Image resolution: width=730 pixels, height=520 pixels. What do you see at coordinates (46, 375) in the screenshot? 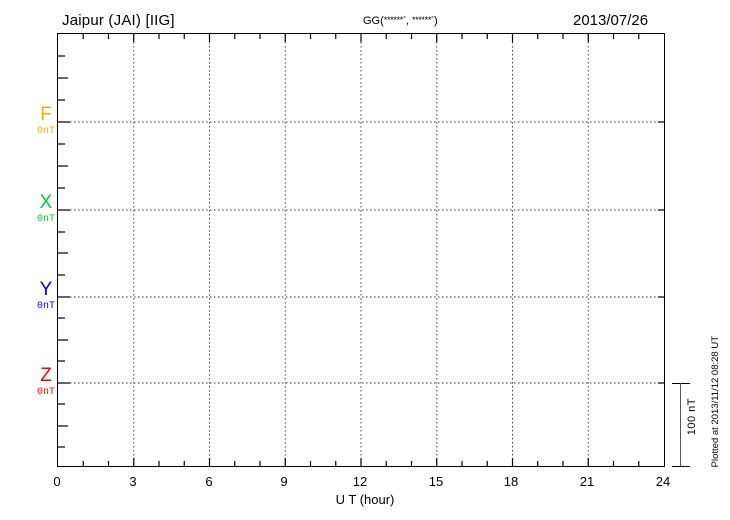
I see `component-letter-z: Z` at bounding box center [46, 375].